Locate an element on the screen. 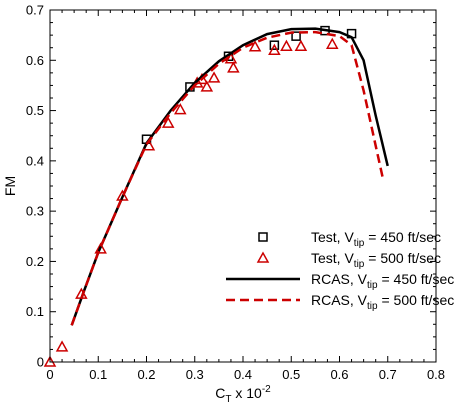 The height and width of the screenshot is (405, 474). legend-label: RCAS, Vtip = 500 ft/sec is located at coordinates (382, 302).